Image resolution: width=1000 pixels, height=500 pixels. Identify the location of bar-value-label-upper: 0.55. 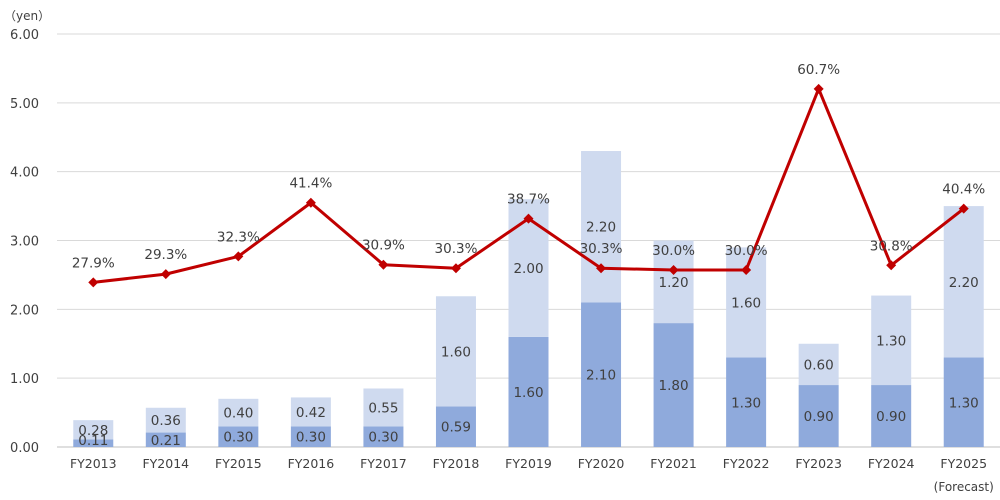
(383, 408).